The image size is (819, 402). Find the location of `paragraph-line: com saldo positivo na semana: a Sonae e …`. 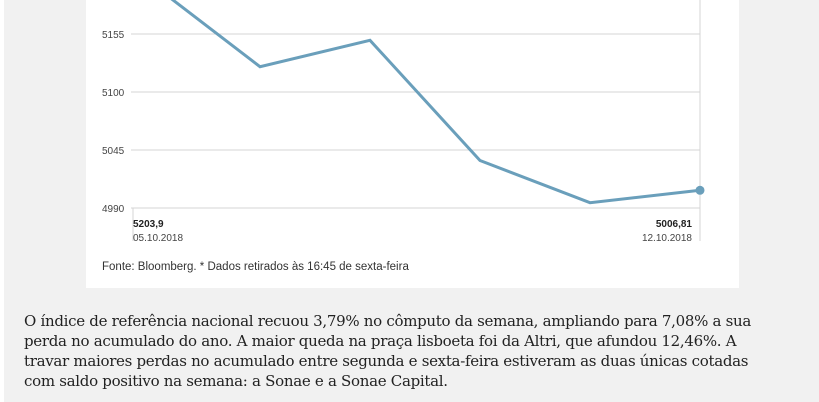

paragraph-line: com saldo positivo na semana: a Sonae e … is located at coordinates (236, 381).